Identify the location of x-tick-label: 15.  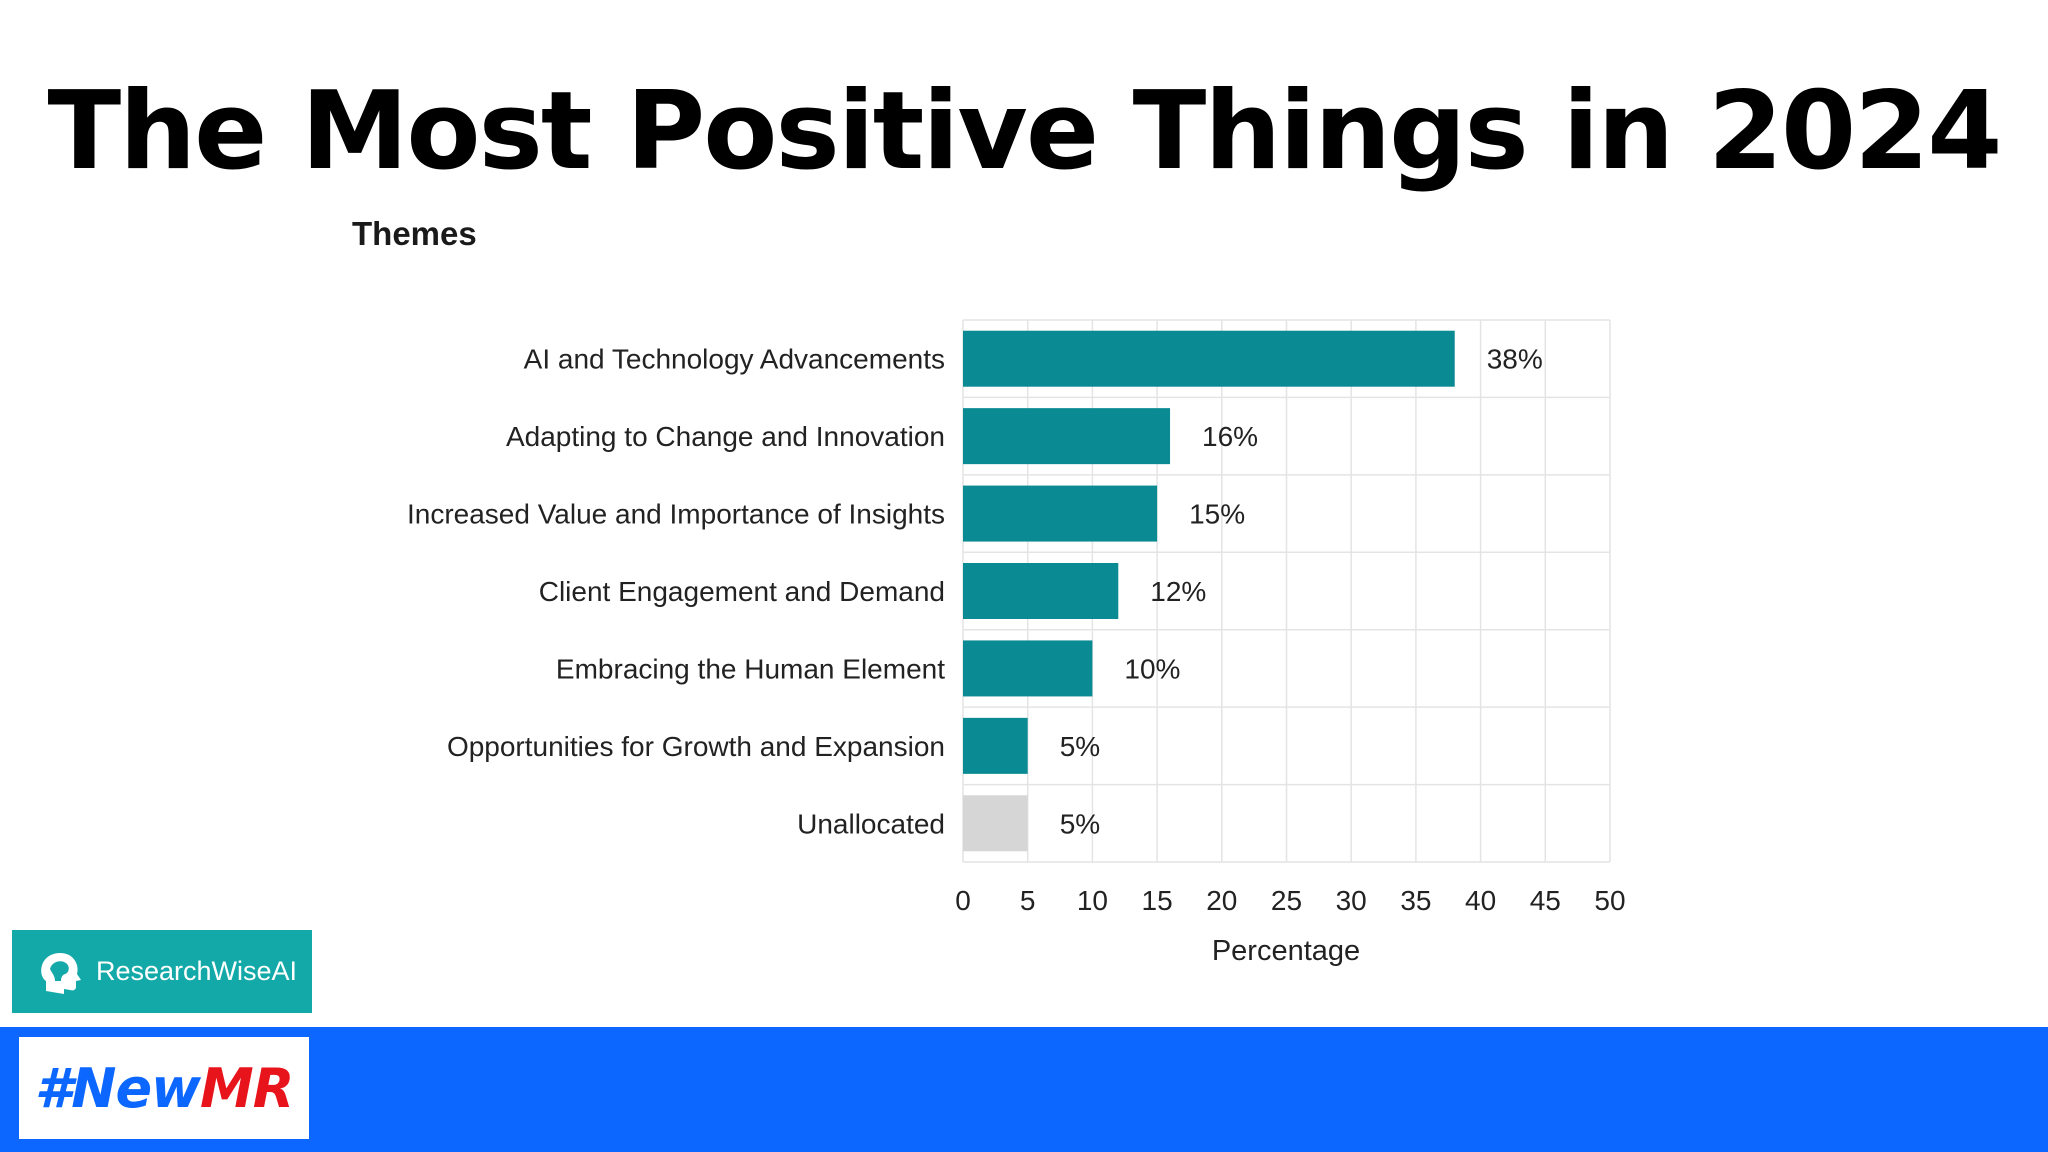
(1157, 900).